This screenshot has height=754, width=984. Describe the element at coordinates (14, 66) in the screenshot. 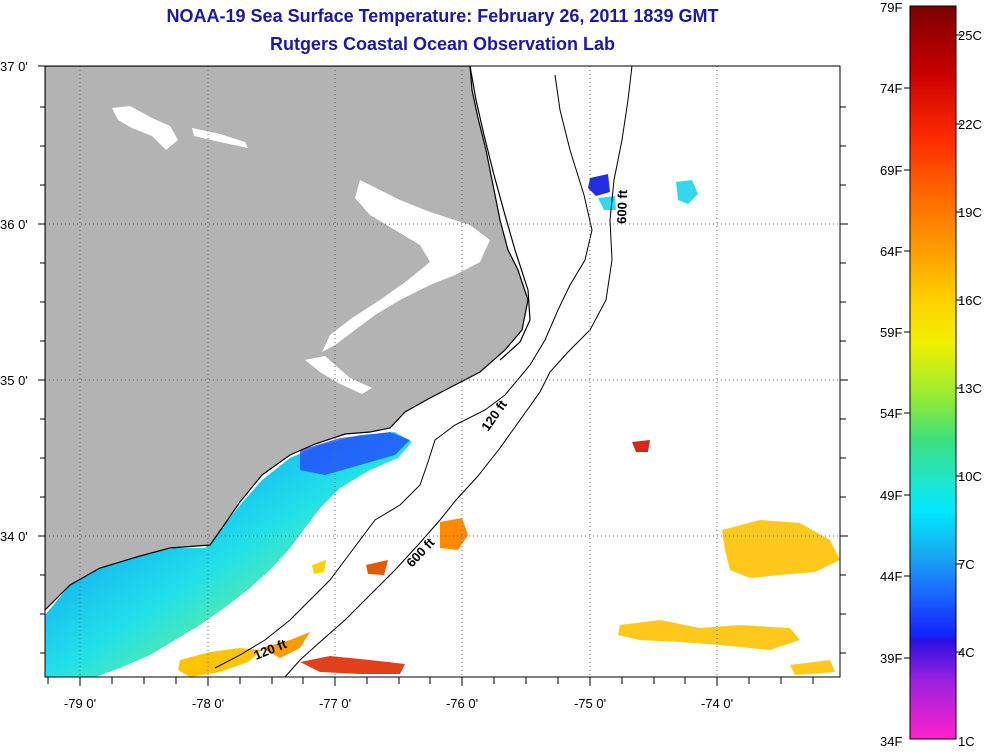

I see `lat-label: 37 0'` at that location.